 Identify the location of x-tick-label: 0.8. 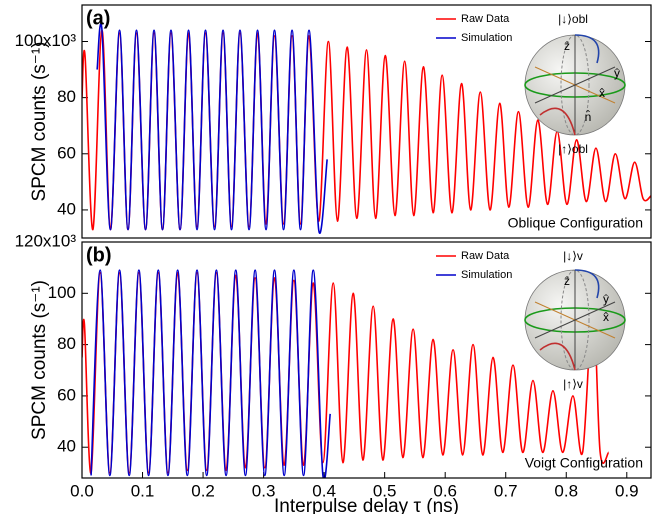
(566, 490).